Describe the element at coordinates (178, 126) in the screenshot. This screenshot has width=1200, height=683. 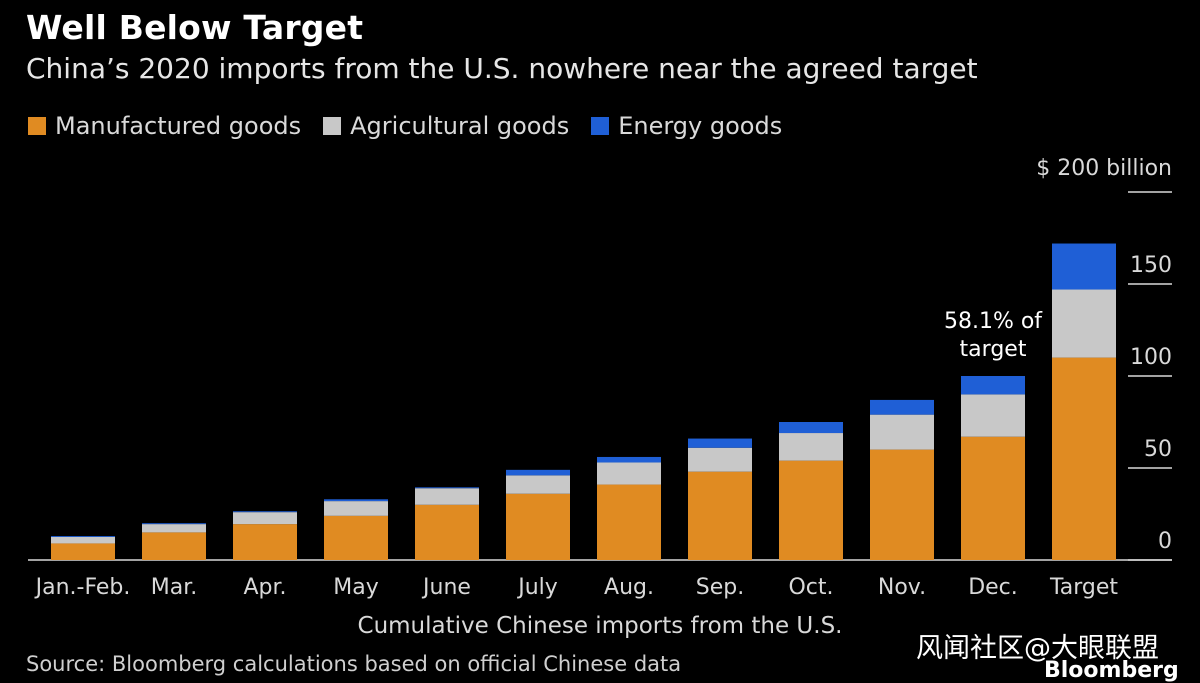
I see `legend-label-manufactured: Manufactured goods` at that location.